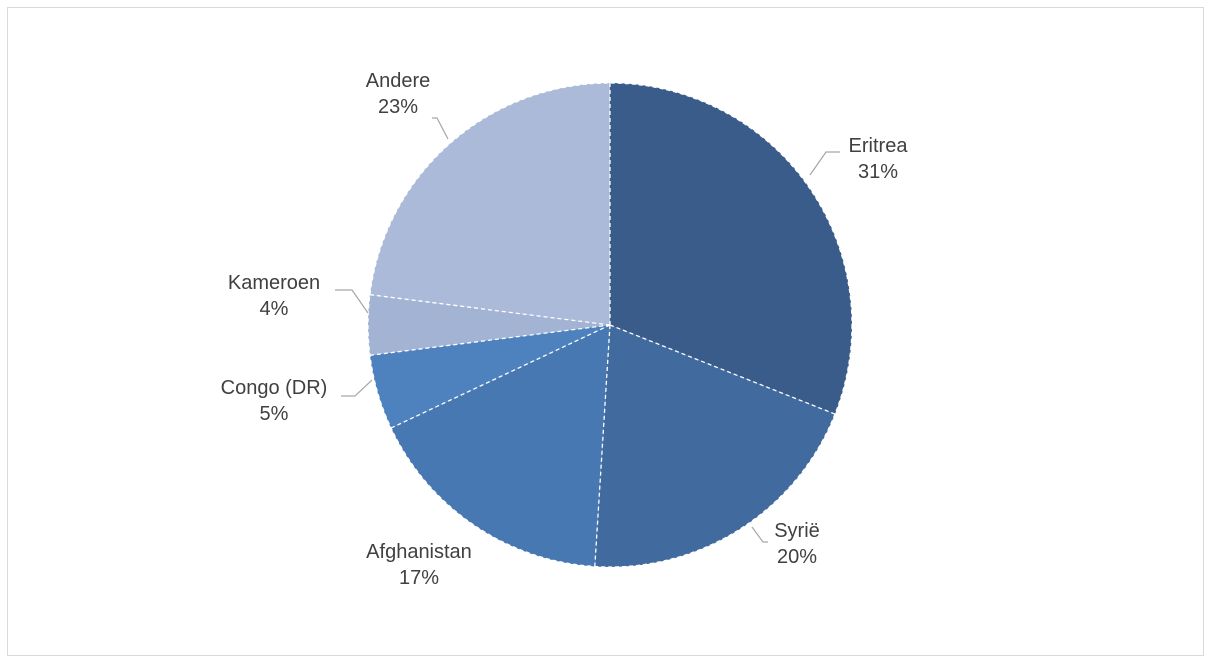 This screenshot has width=1212, height=663. I want to click on pie-slice-syri, so click(715, 446).